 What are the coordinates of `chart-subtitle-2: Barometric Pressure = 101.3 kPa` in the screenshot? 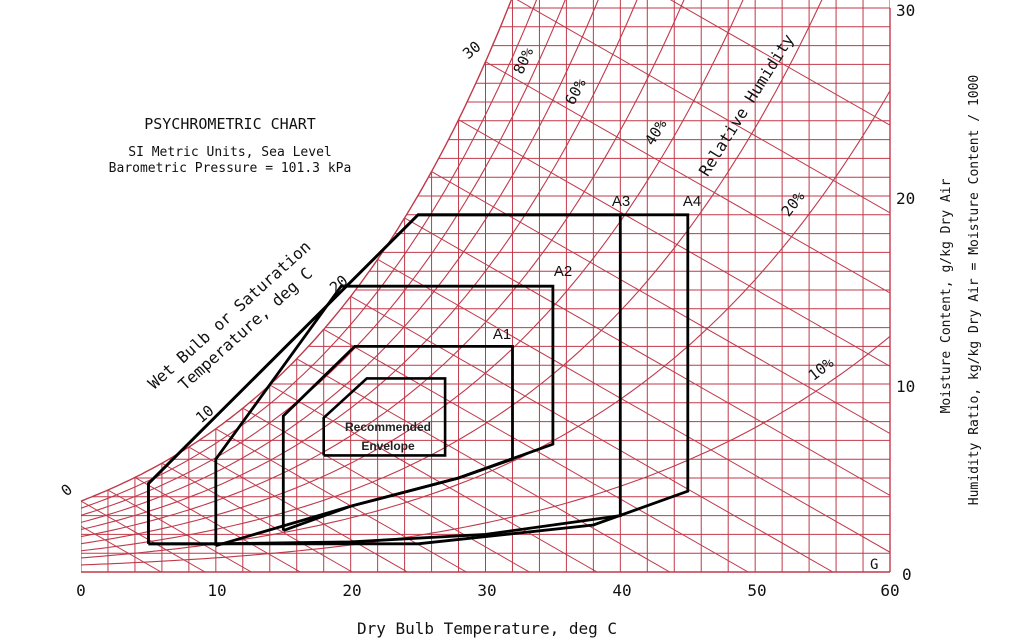 It's located at (230, 168).